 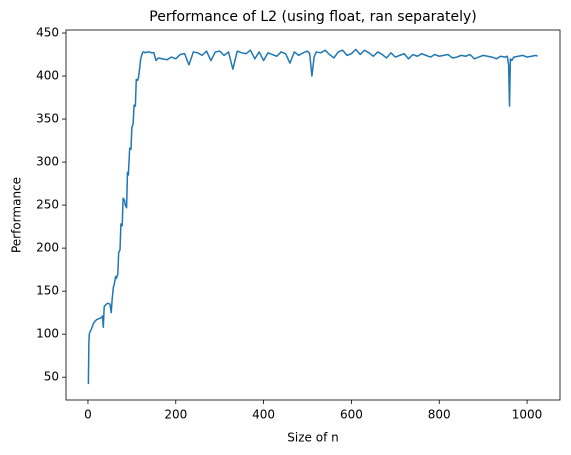 What do you see at coordinates (17, 215) in the screenshot?
I see `y-axis-label: Performance` at bounding box center [17, 215].